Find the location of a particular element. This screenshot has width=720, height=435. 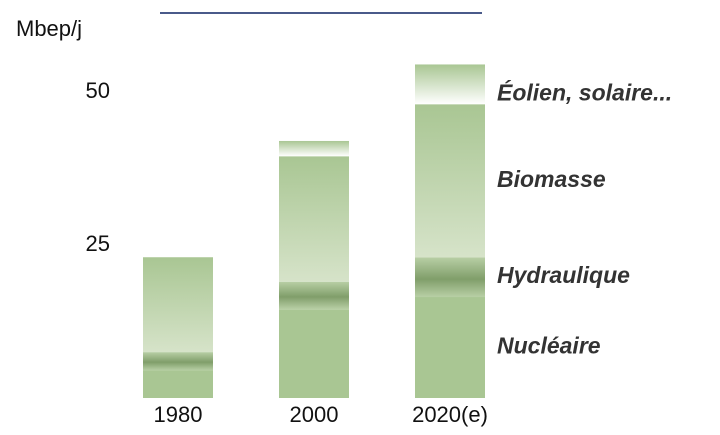

y-axis-label: Mbep/j is located at coordinates (49, 28).